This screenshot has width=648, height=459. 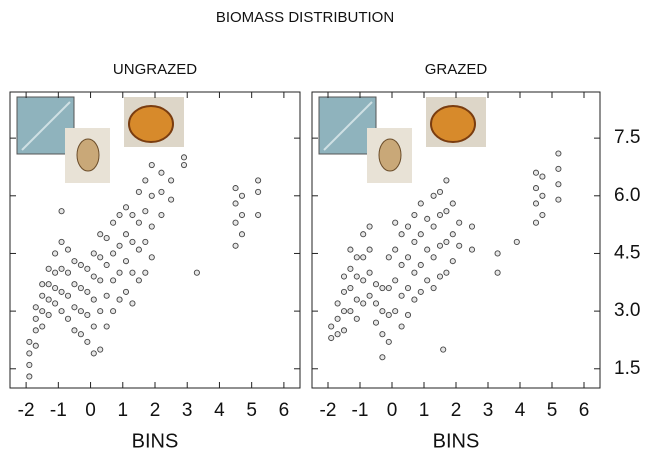 What do you see at coordinates (488, 410) in the screenshot?
I see `x-tick-label: 3` at bounding box center [488, 410].